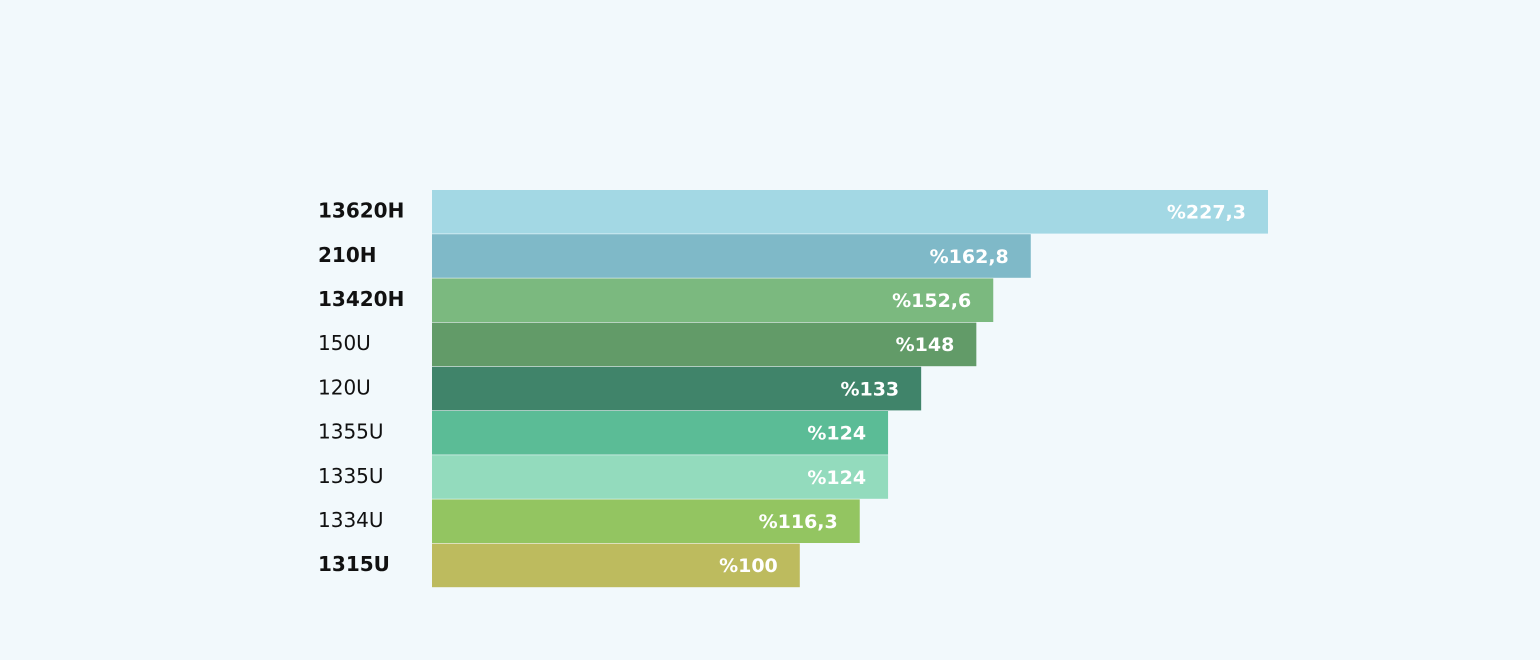  I want to click on value-label: %227,3, so click(1206, 213).